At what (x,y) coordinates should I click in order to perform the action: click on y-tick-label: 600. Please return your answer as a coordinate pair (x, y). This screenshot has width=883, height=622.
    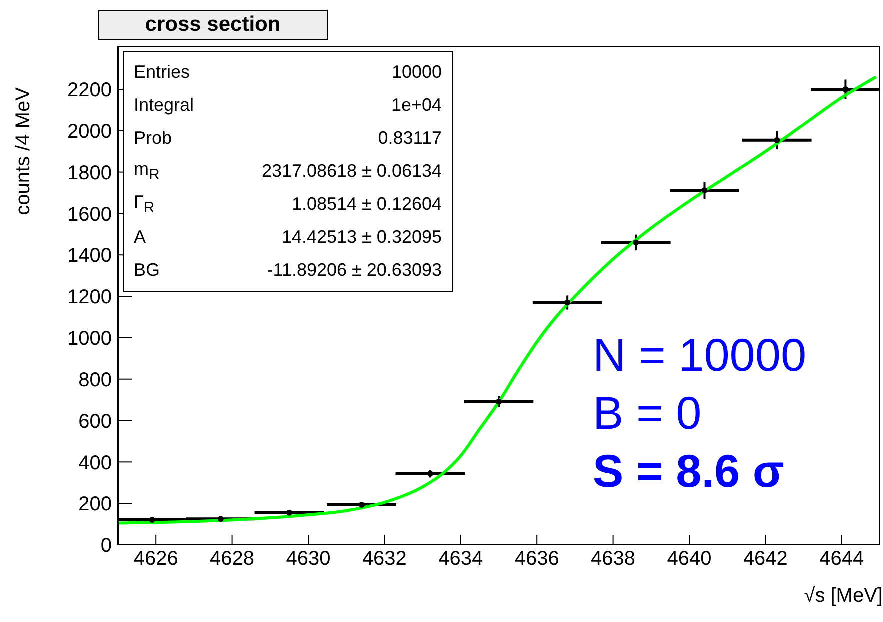
    Looking at the image, I should click on (95, 421).